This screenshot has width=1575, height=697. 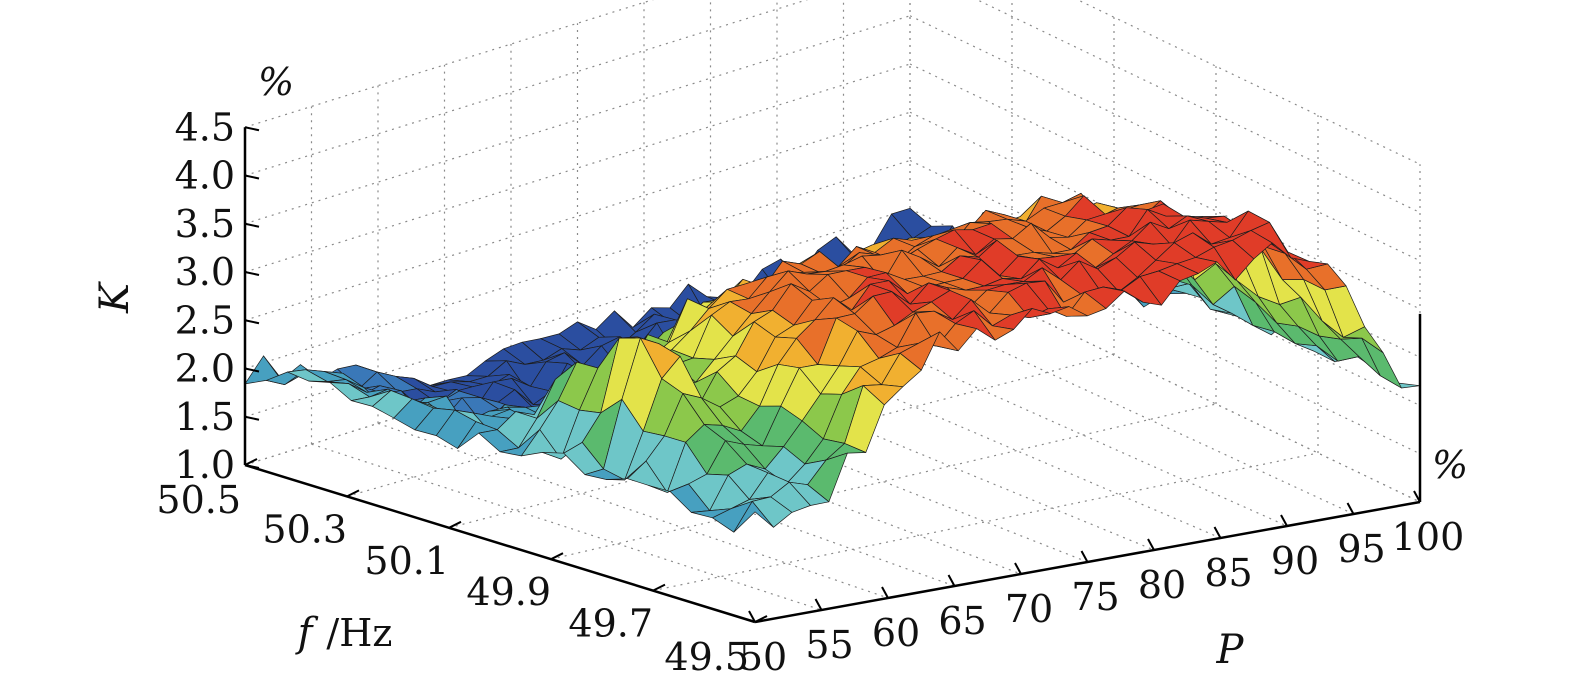 What do you see at coordinates (304, 529) in the screenshot?
I see `f-tick-label: 50.3` at bounding box center [304, 529].